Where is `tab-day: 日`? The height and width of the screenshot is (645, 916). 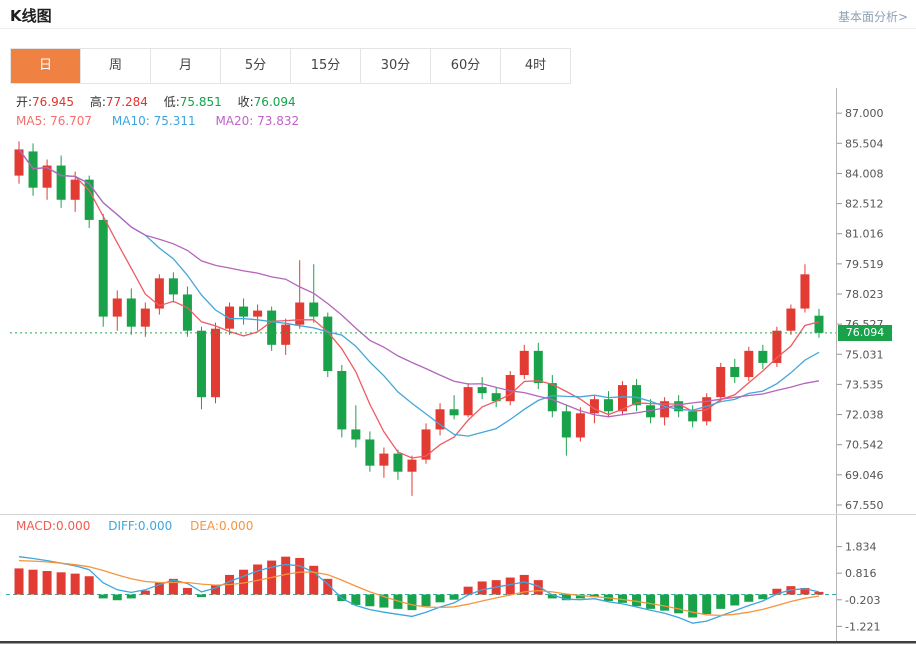
tab-day: 日 is located at coordinates (46, 66).